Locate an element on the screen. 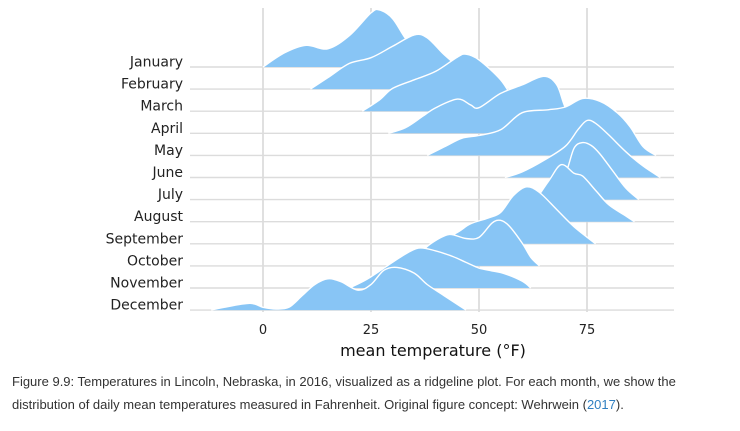 The height and width of the screenshot is (431, 740). month-label-june: June is located at coordinates (168, 173).